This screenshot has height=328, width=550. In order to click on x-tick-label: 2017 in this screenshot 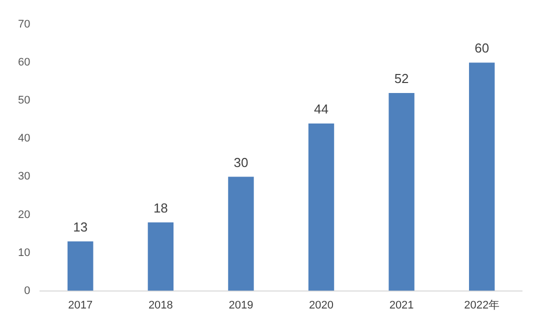, I will do `click(80, 305)`.